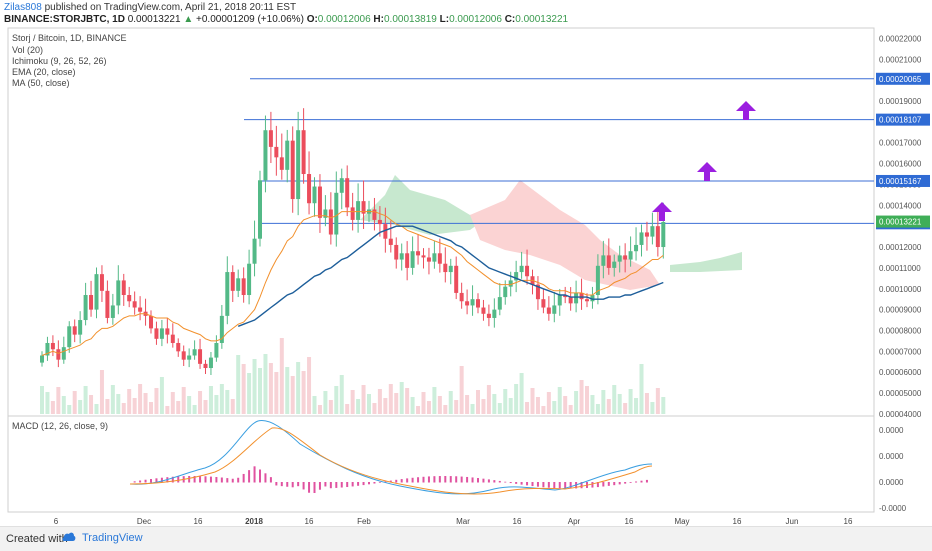 Image resolution: width=932 pixels, height=551 pixels. Describe the element at coordinates (64, 19) in the screenshot. I see `symbol-label: BINANCE:STORJBTC, 1D` at that location.